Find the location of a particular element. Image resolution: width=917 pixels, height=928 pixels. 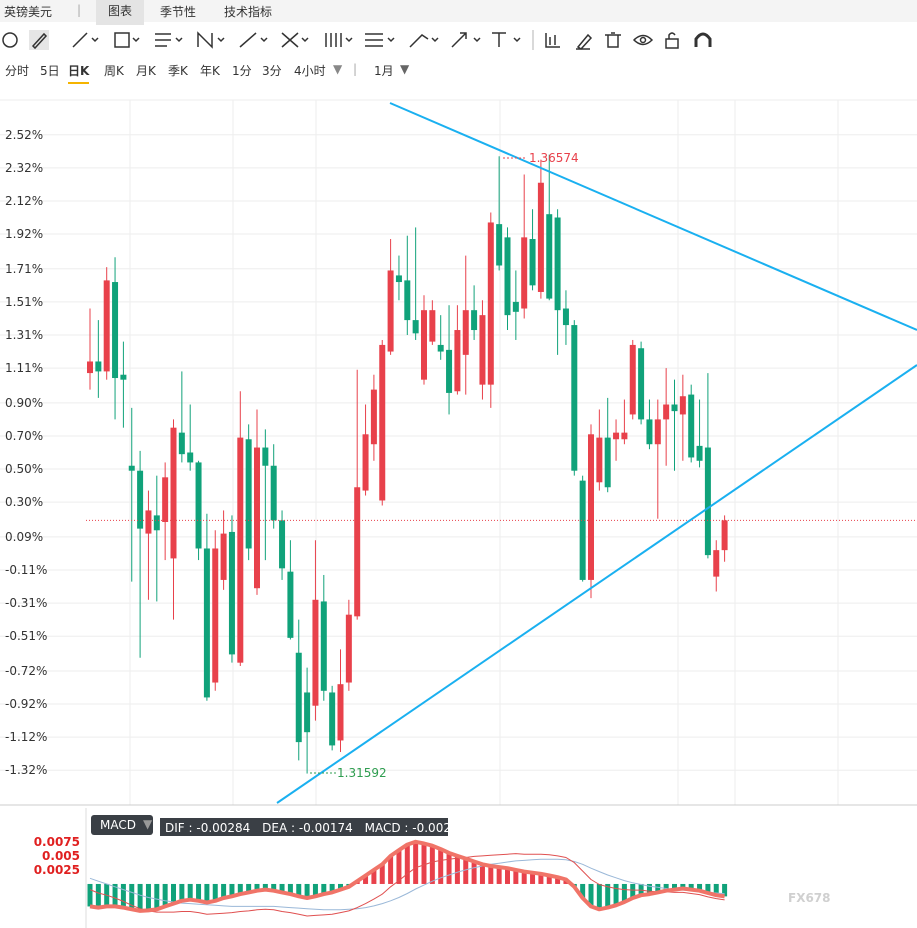

tab: 技术指标 is located at coordinates (248, 12).